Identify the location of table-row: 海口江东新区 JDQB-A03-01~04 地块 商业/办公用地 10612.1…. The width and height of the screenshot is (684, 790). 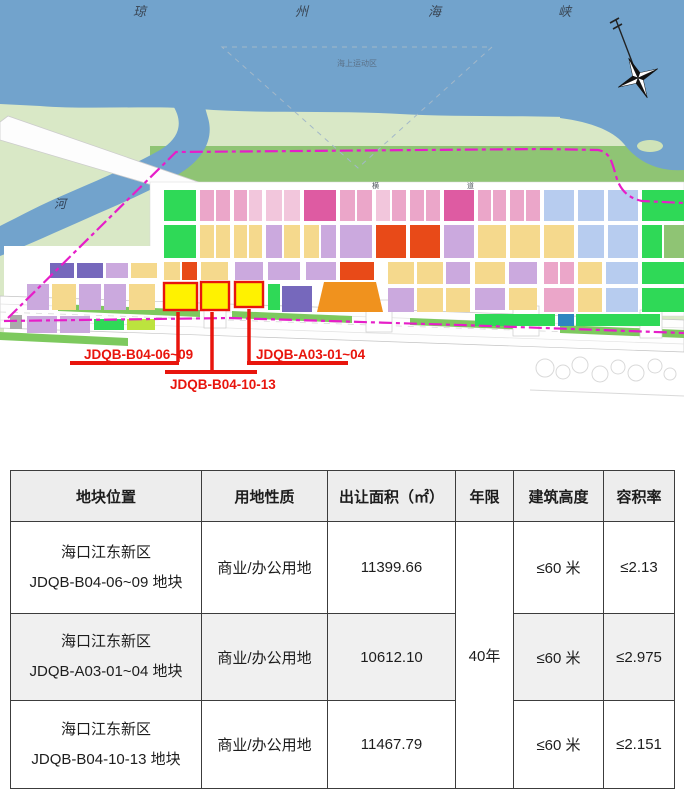
(342, 657).